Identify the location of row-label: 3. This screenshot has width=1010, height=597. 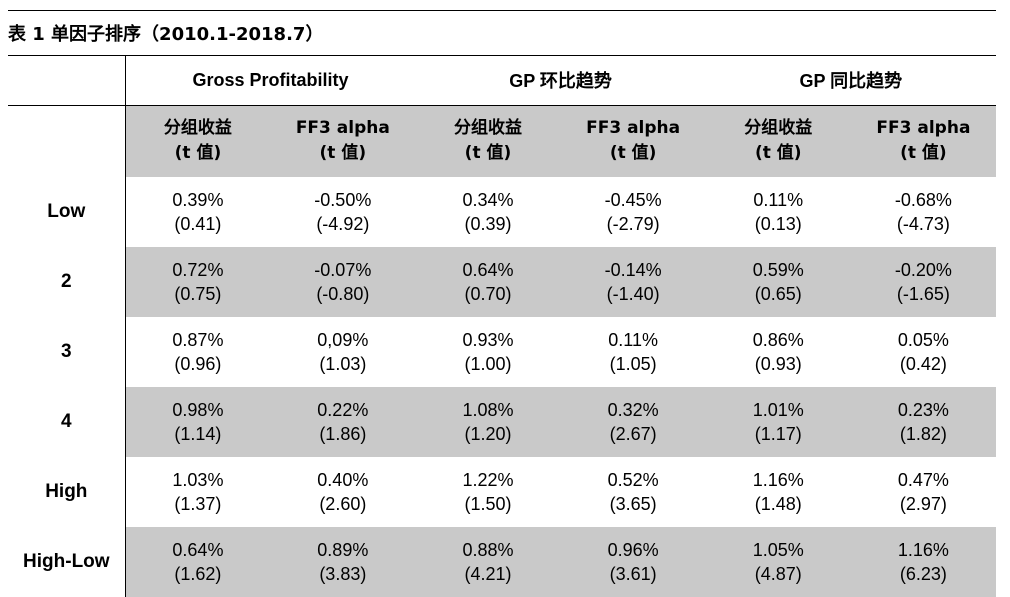
(67, 352).